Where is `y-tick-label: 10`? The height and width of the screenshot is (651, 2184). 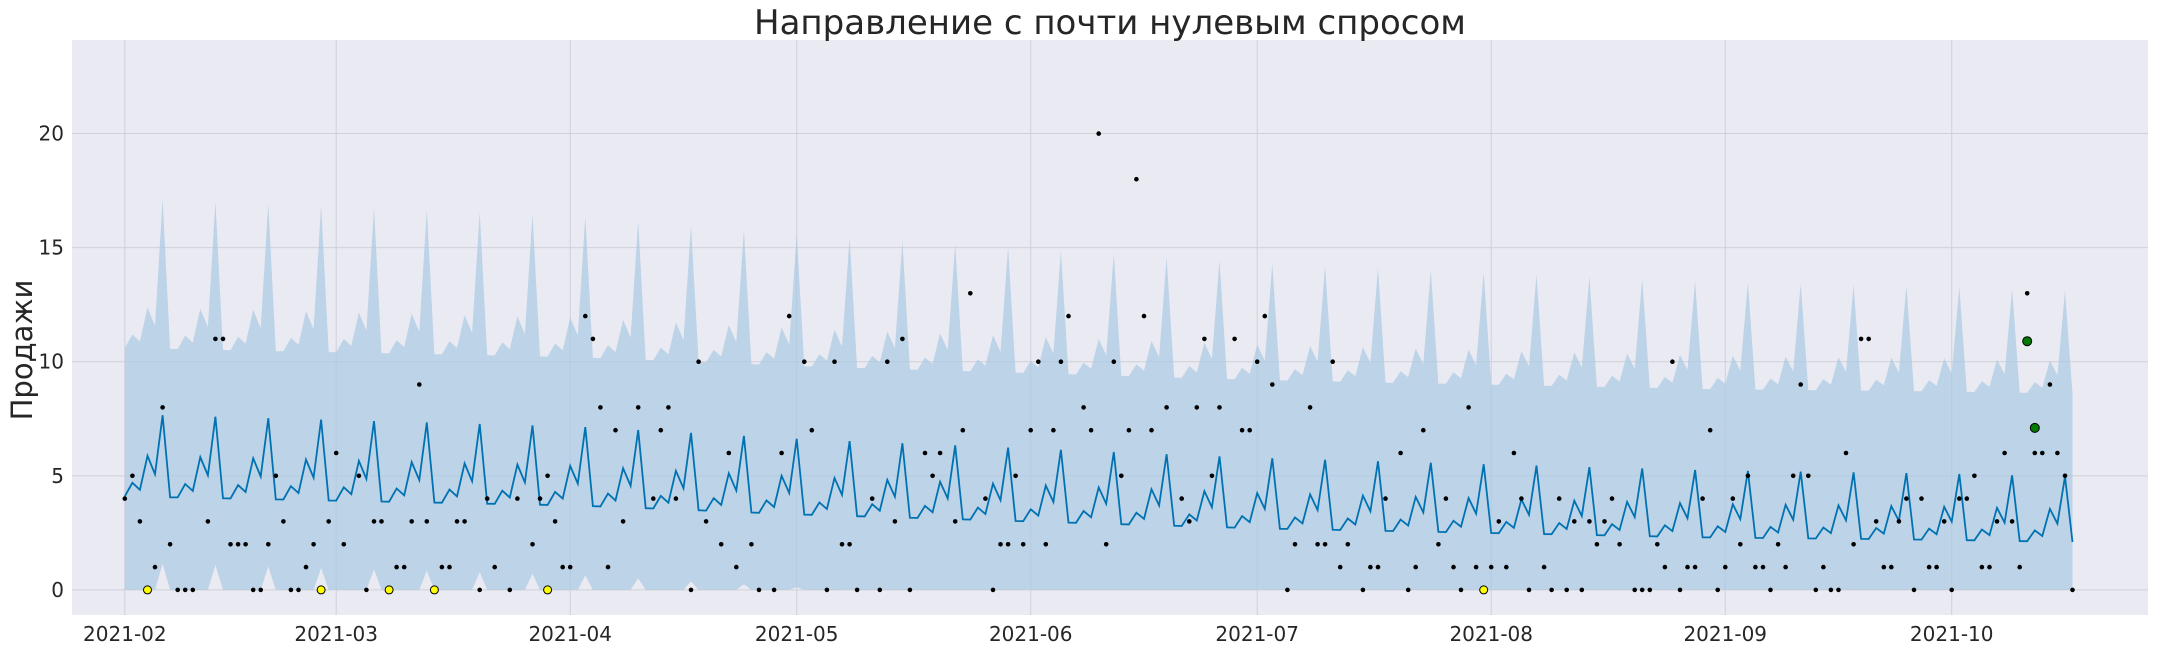
y-tick-label: 10 is located at coordinates (51, 362).